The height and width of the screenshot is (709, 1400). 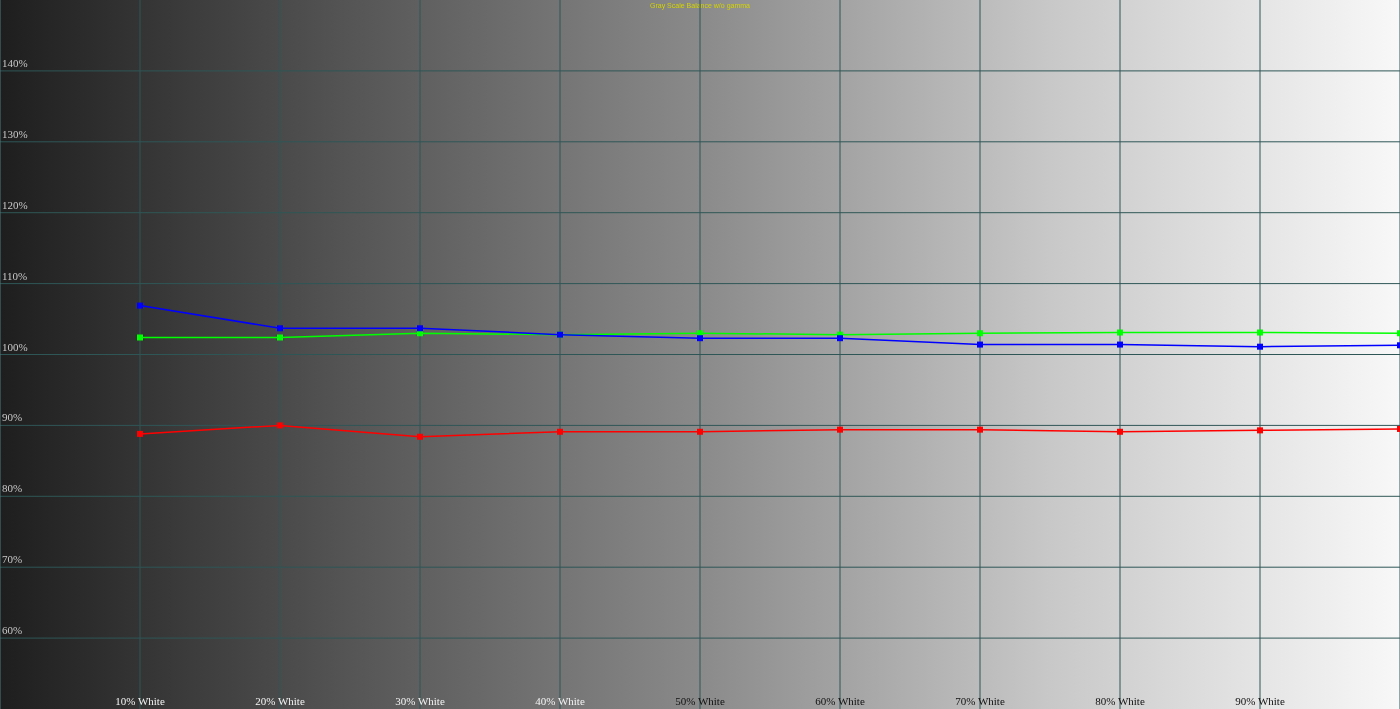 I want to click on x-tick-label: 20% White, so click(x=280, y=701).